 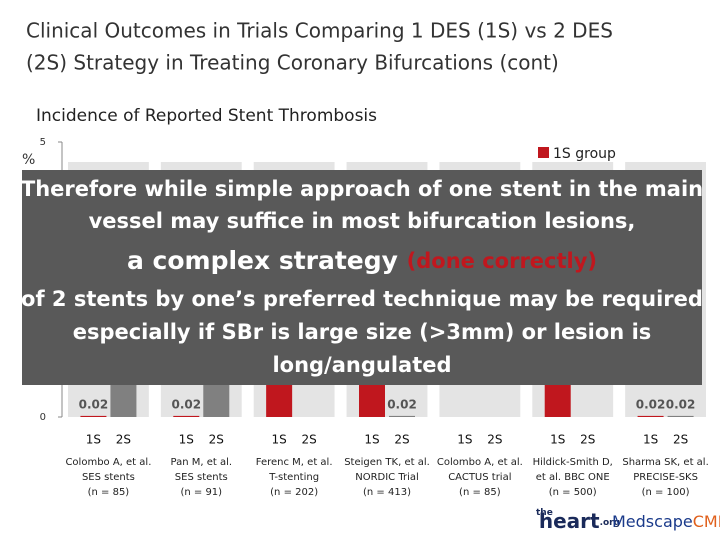 I want to click on x-tick-label: Hildick-Smith D,, so click(x=573, y=462).